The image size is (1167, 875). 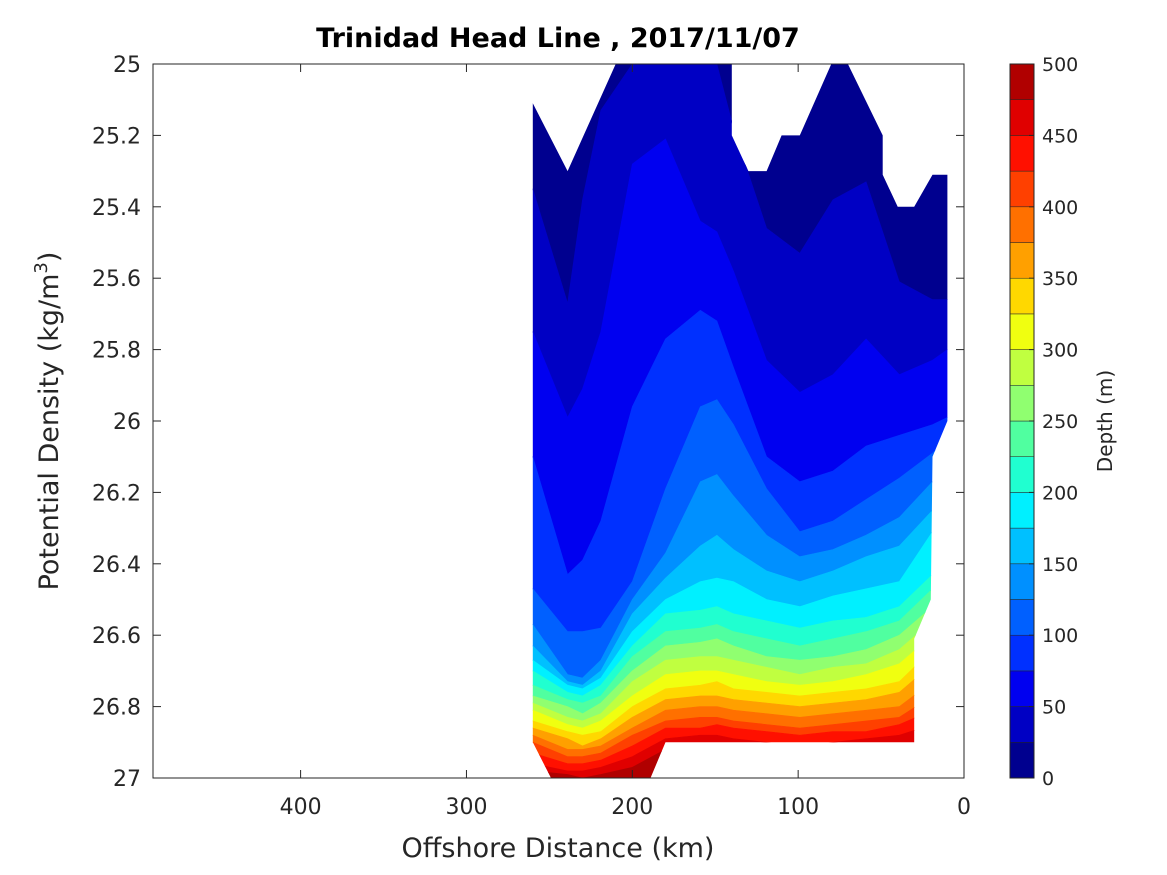 I want to click on colorbar-tick-label: 500, so click(x=1060, y=65).